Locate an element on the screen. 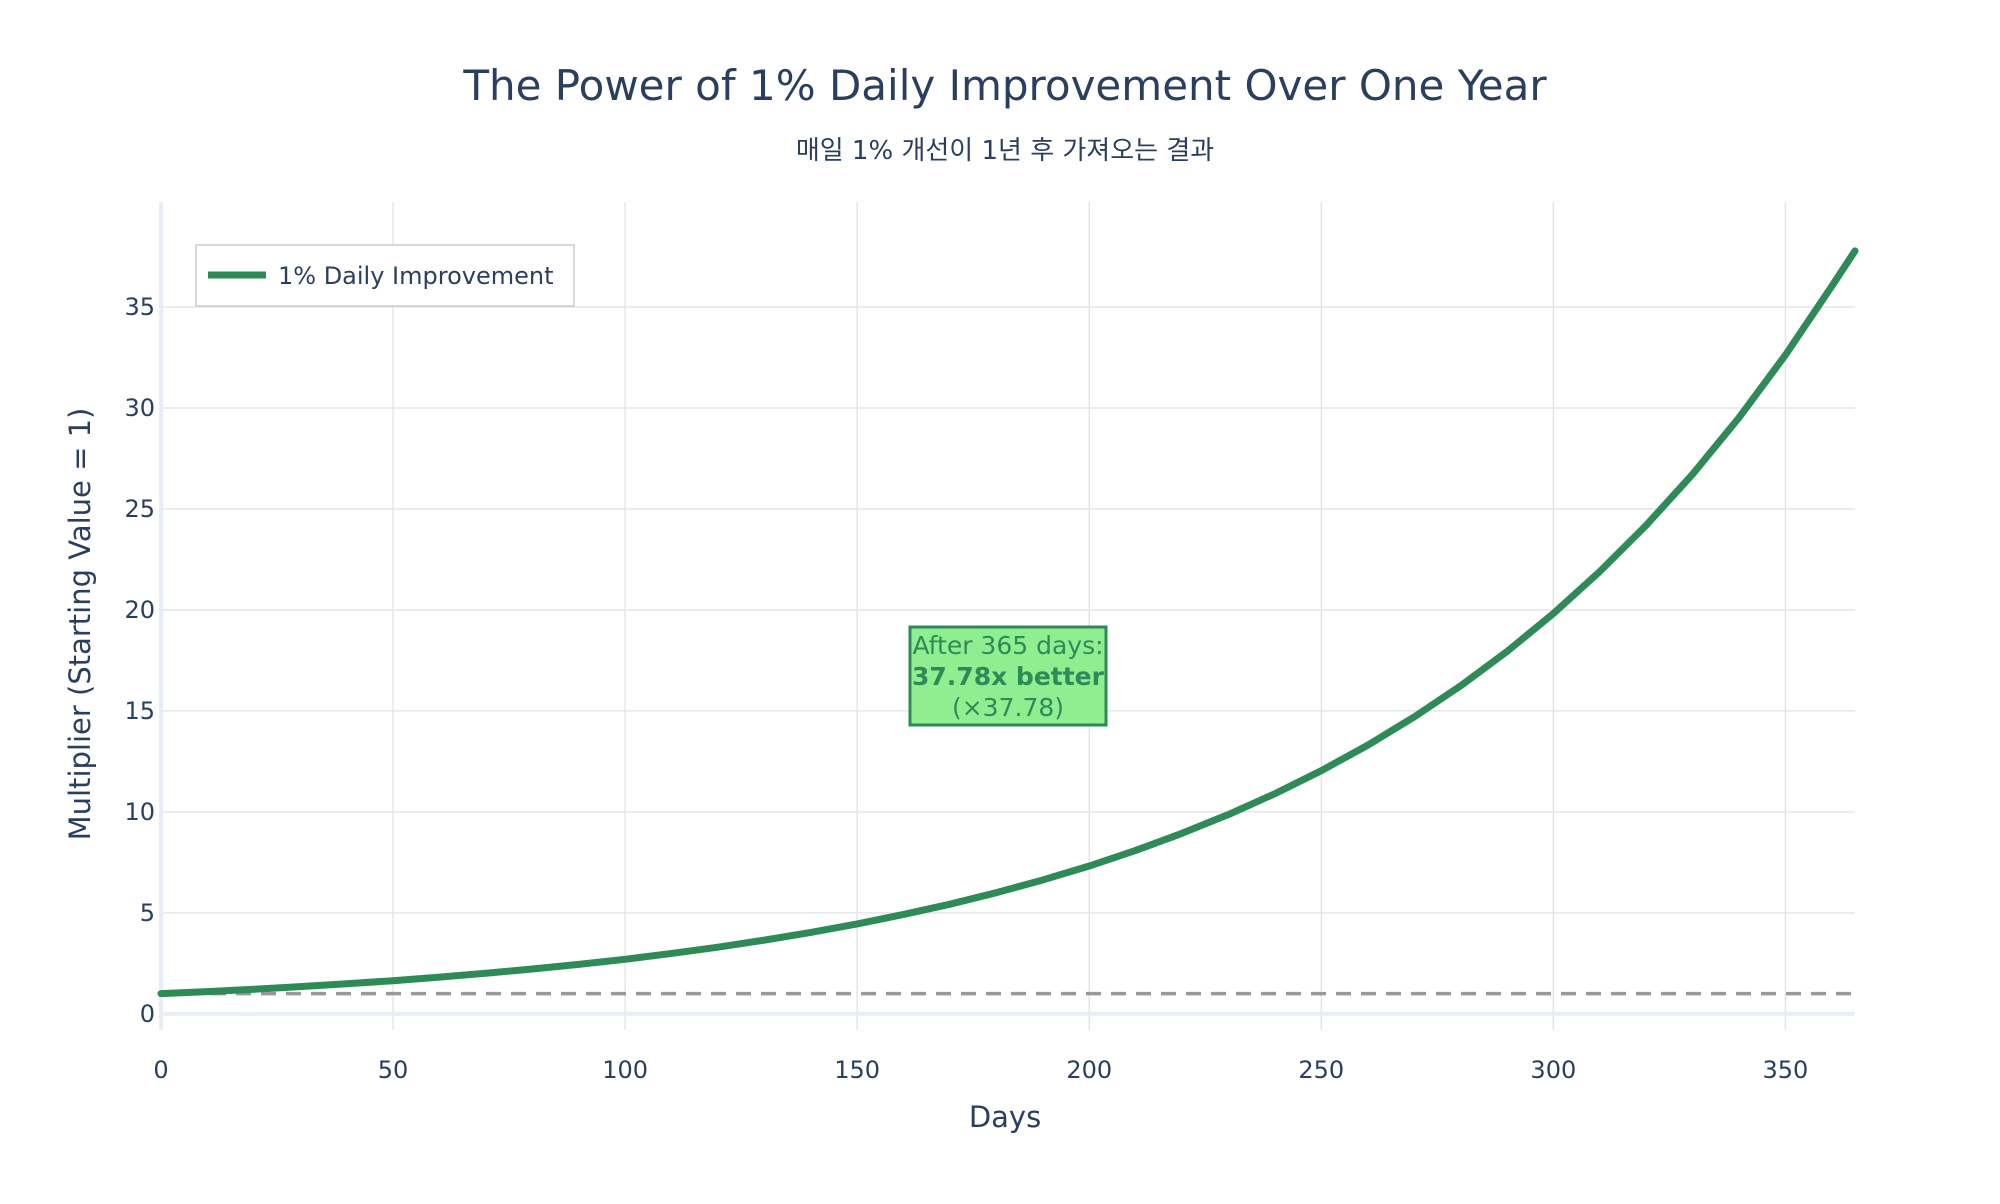 This screenshot has height=1204, width=2000. x-tick-label: 150 is located at coordinates (857, 1070).